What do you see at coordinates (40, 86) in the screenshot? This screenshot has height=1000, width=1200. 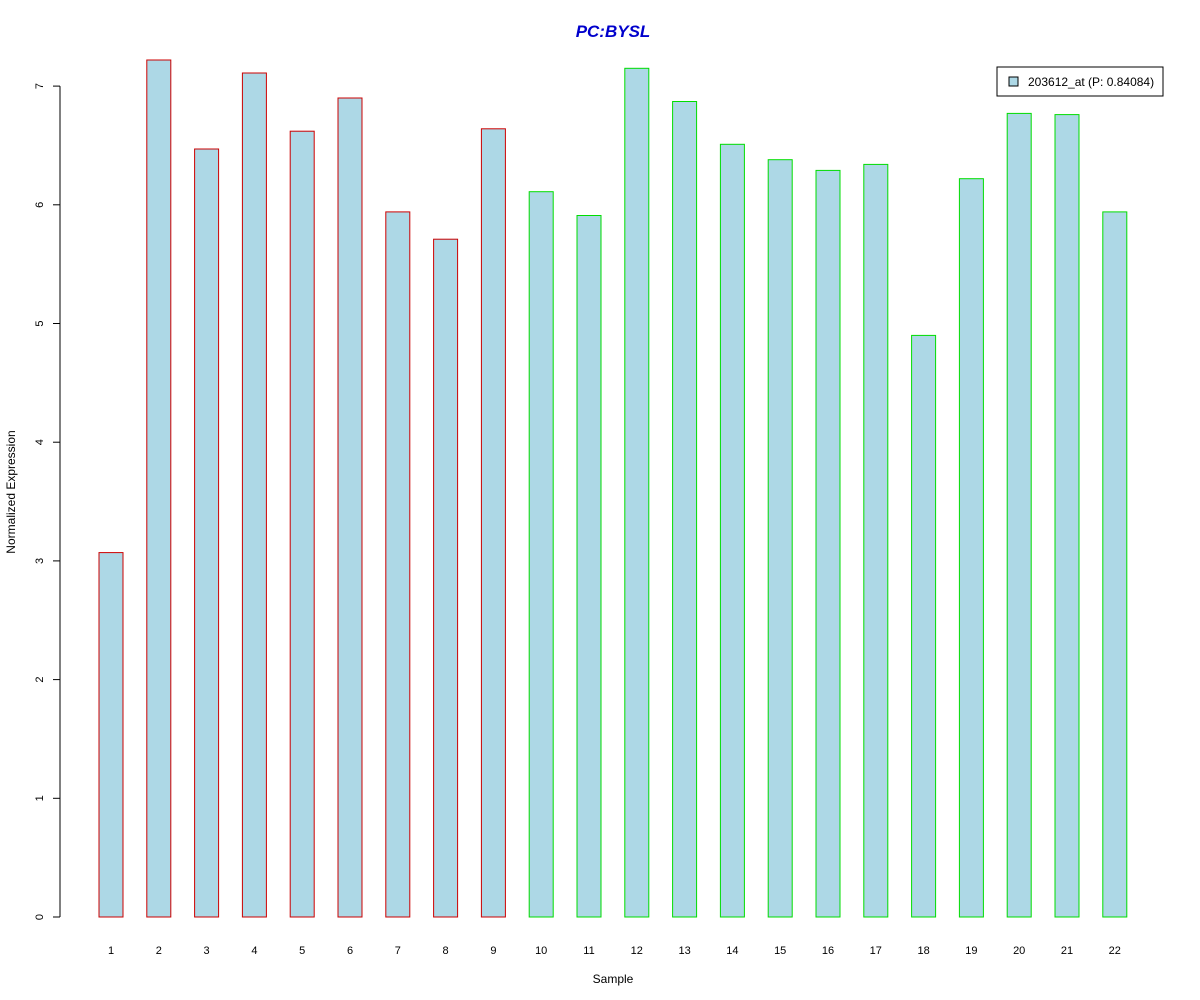 I see `y-tick-label: 7` at bounding box center [40, 86].